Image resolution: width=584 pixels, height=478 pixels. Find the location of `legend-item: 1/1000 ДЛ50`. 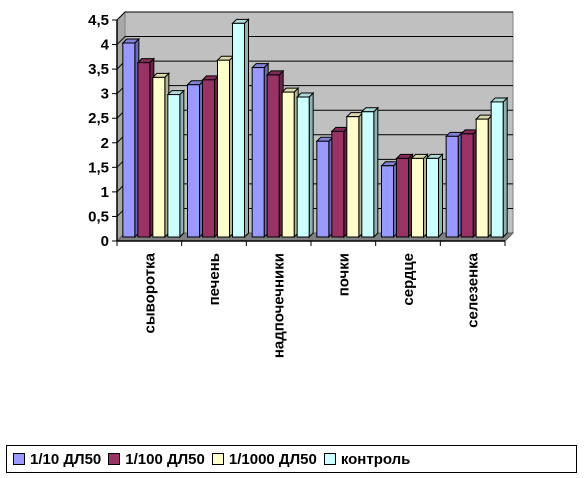

legend-item: 1/1000 ДЛ50 is located at coordinates (264, 459).